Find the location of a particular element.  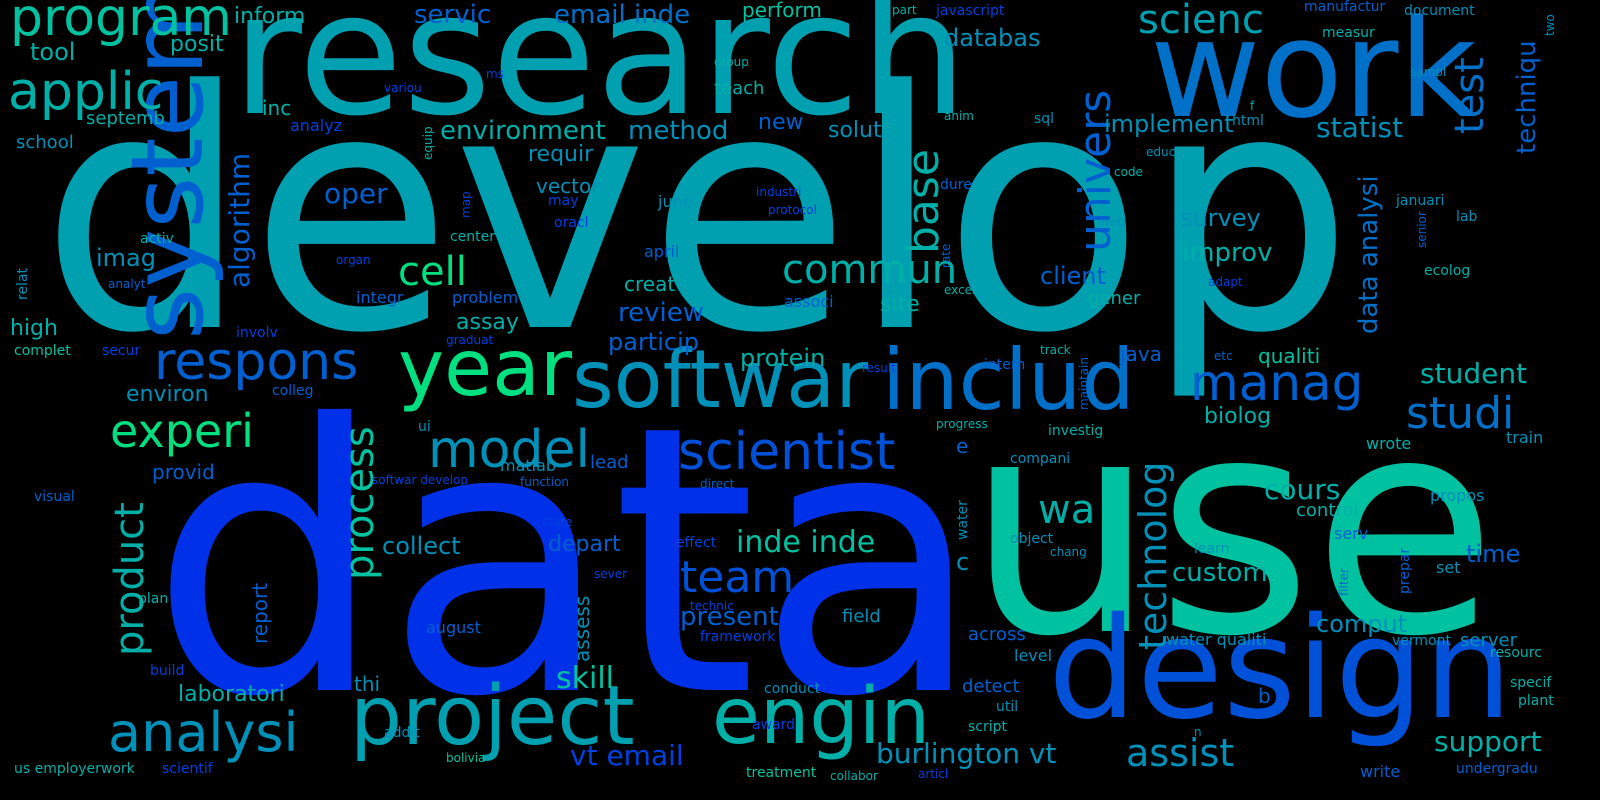

word: anim is located at coordinates (959, 116).